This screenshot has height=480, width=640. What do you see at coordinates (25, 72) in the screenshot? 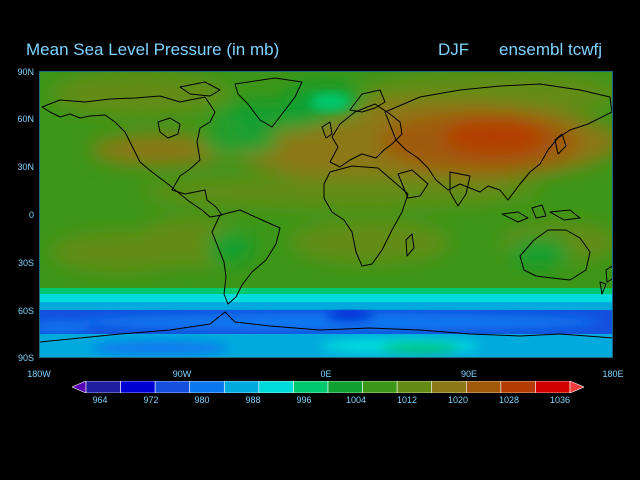
I see `lat-label-90n: 90N` at bounding box center [25, 72].